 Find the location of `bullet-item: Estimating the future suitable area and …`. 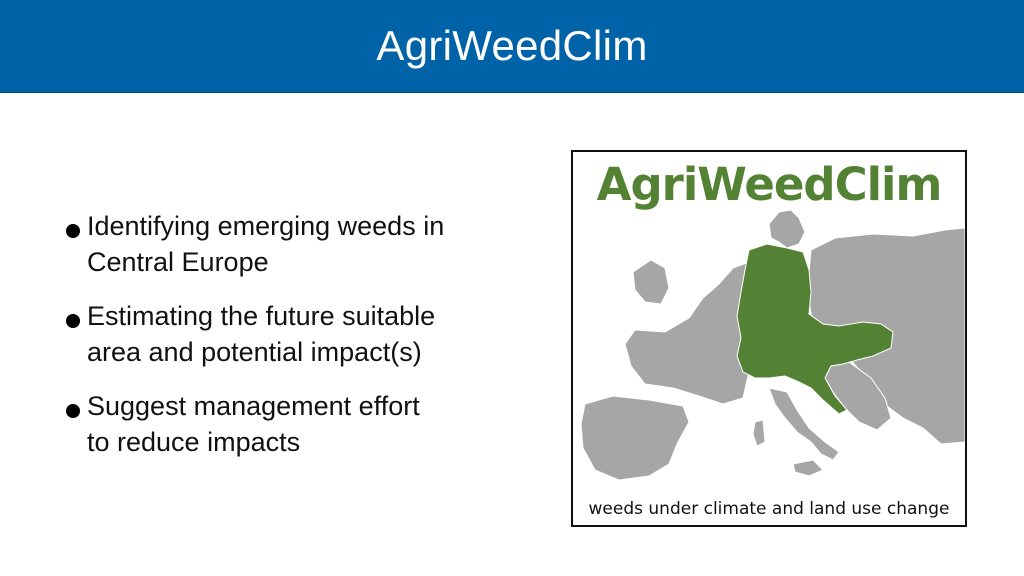

bullet-item: Estimating the future suitable area and … is located at coordinates (285, 334).